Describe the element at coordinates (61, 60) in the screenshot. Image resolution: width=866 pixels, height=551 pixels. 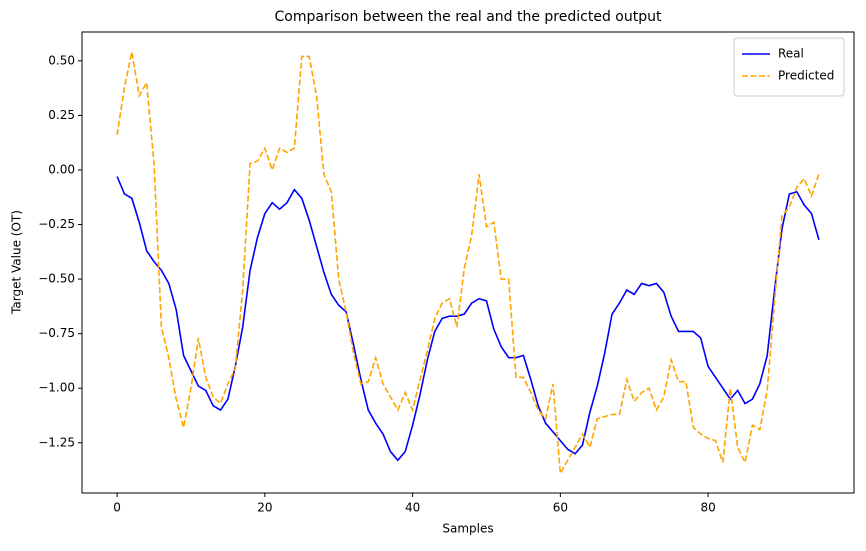
I see `y-tick-label: 0.50` at that location.